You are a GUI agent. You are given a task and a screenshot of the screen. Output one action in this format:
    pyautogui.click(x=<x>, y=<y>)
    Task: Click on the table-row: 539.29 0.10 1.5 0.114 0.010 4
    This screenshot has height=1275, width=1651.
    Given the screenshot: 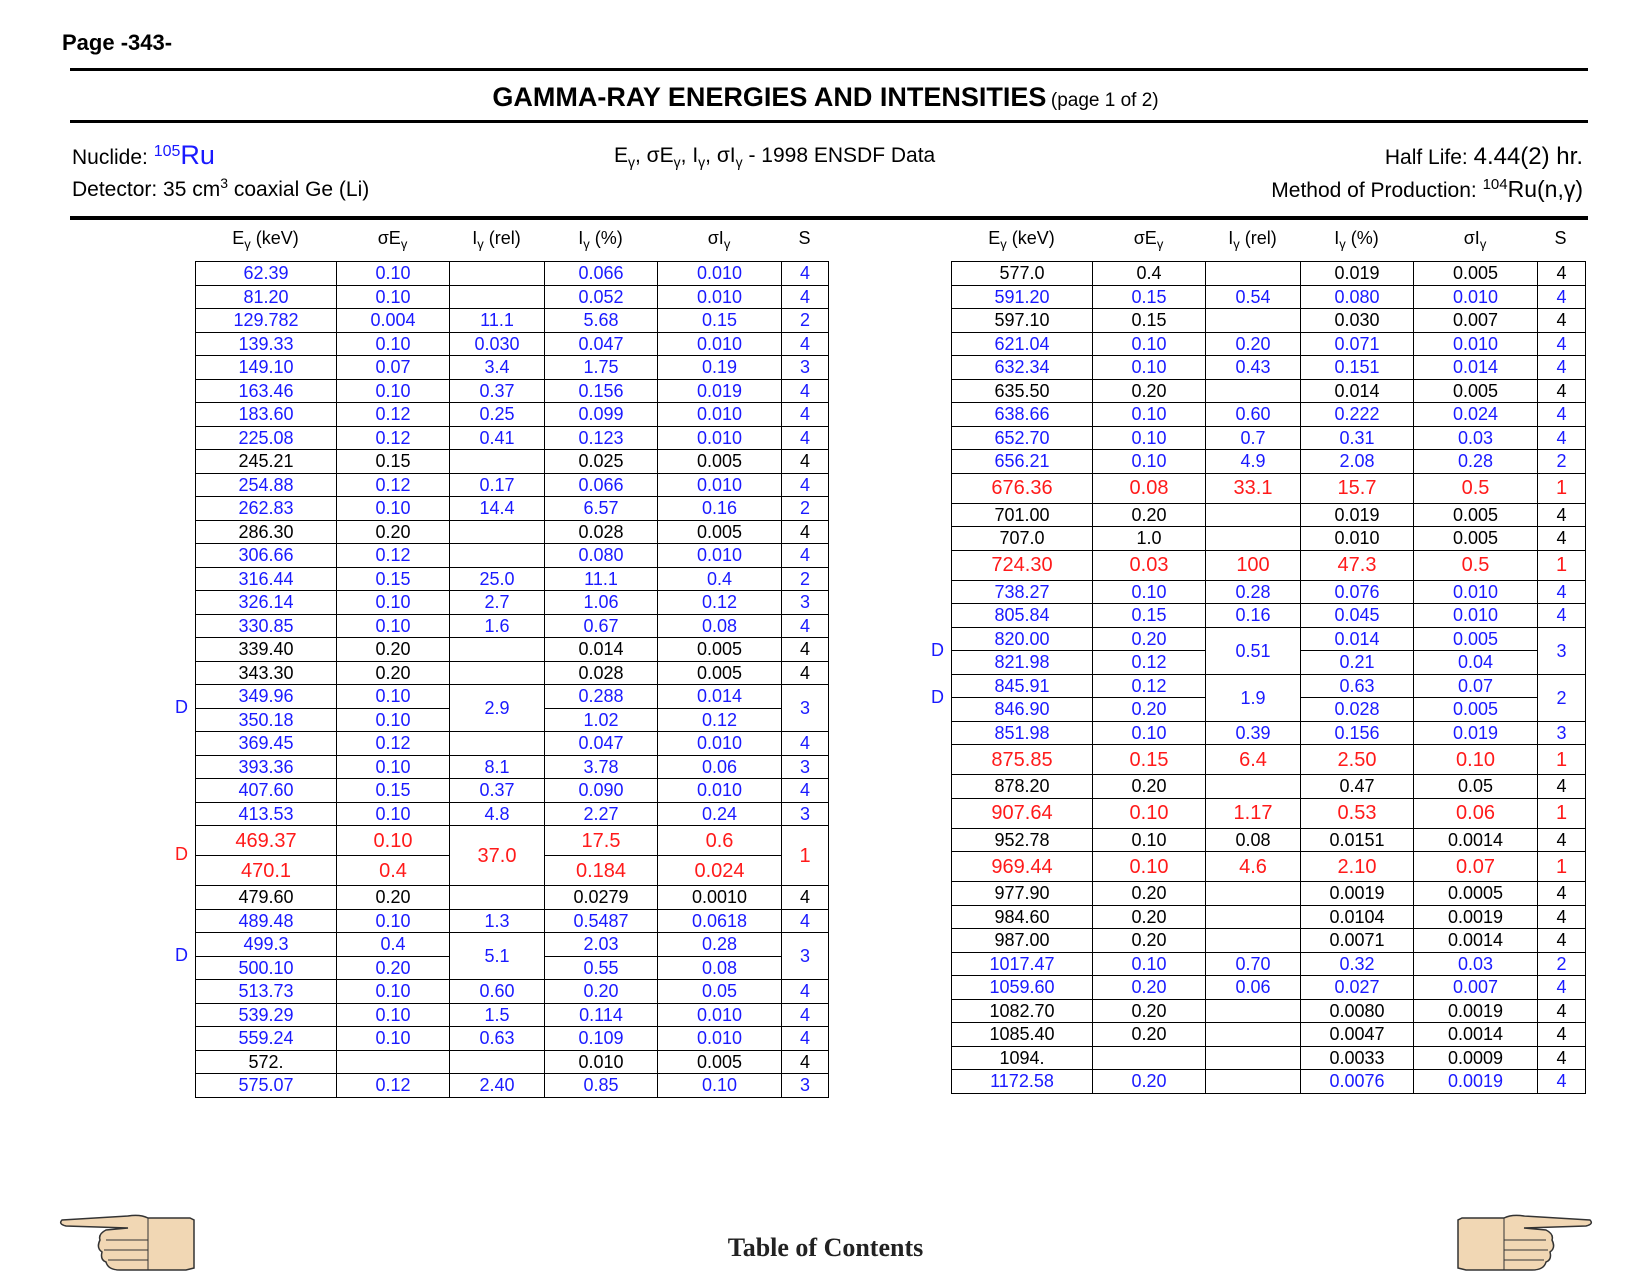 What is the action you would take?
    pyautogui.click(x=512, y=1014)
    